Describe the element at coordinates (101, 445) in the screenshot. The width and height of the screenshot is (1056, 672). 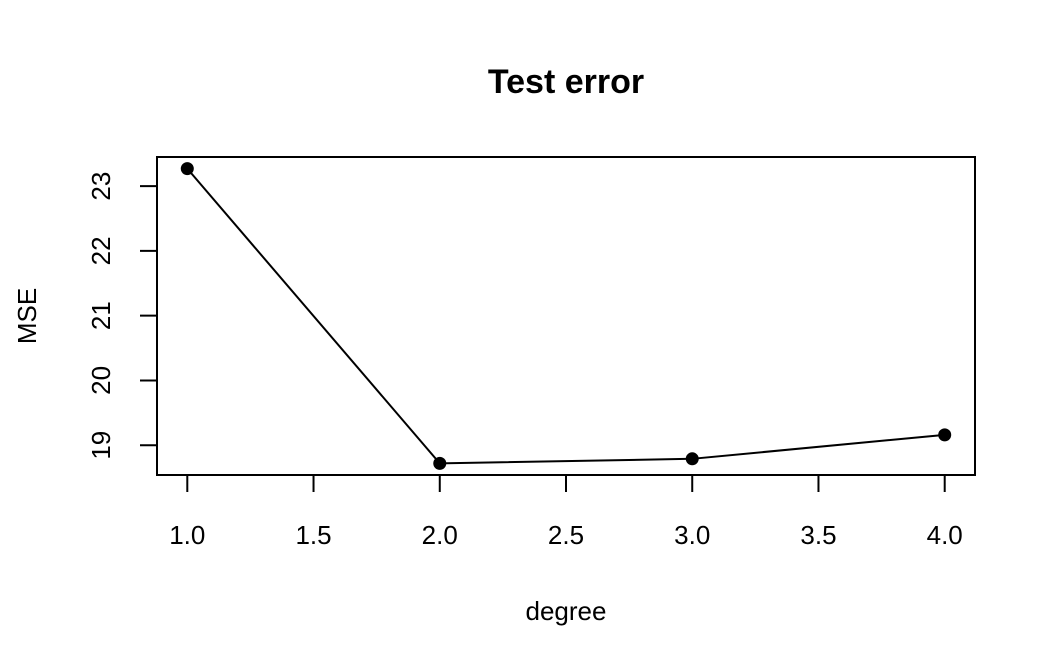
I see `y-tick-label: 19` at that location.